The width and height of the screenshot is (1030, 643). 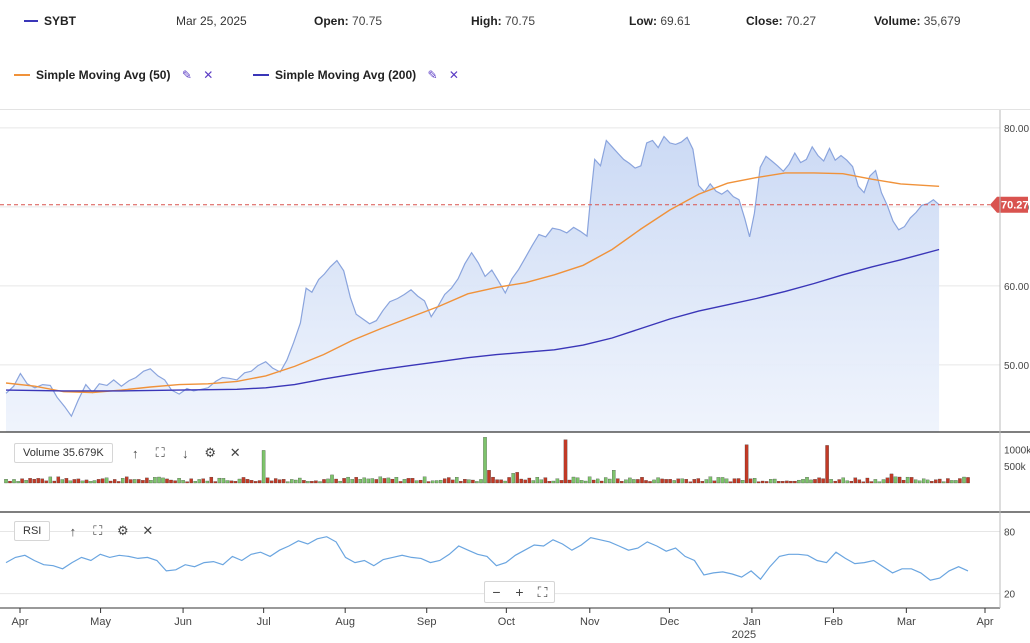 I want to click on rsi-tick-label: 20, so click(x=1010, y=595).